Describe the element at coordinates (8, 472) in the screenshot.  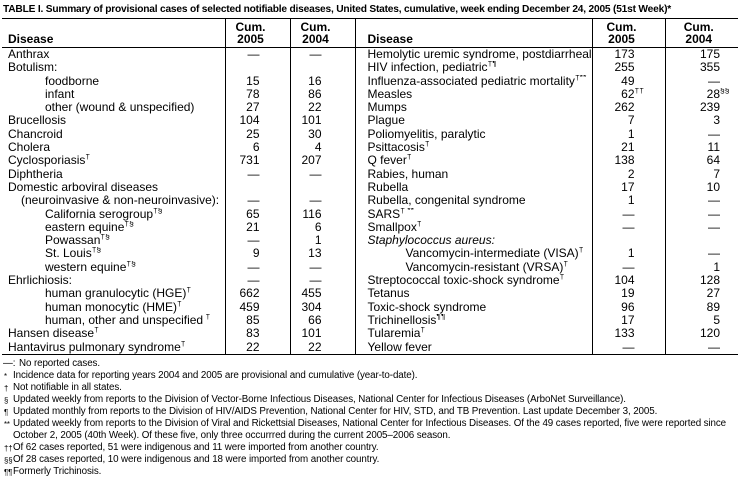
I see `footnote-marker: ¶¶` at that location.